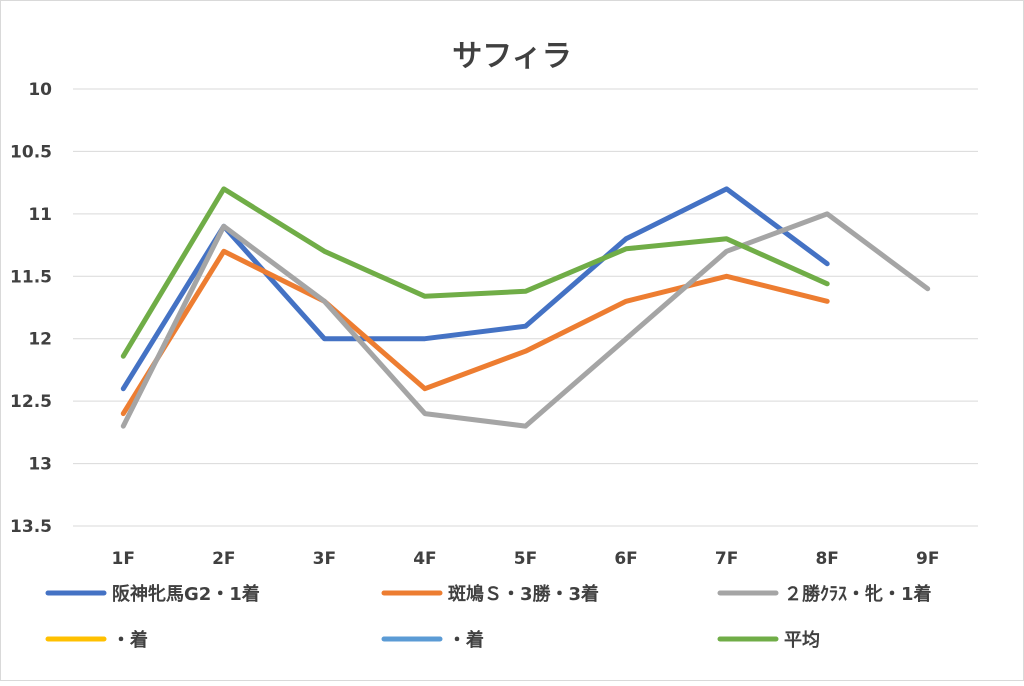  What do you see at coordinates (123, 559) in the screenshot?
I see `x-tick-label: 1F` at bounding box center [123, 559].